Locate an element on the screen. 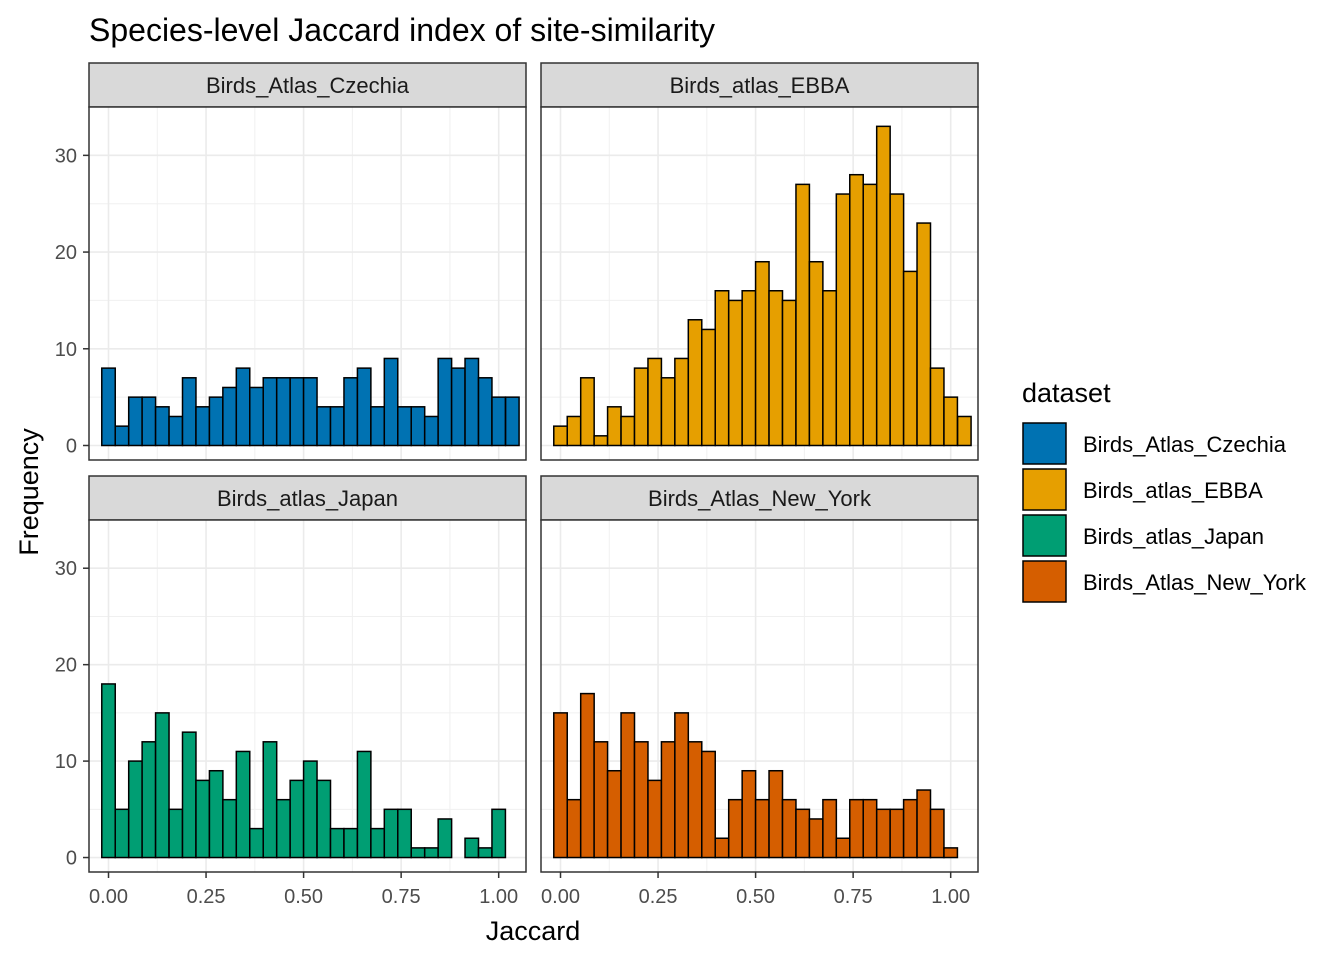 This screenshot has width=1344, height=960. legend-item-label: Birds_Atlas_New_York is located at coordinates (1195, 582).